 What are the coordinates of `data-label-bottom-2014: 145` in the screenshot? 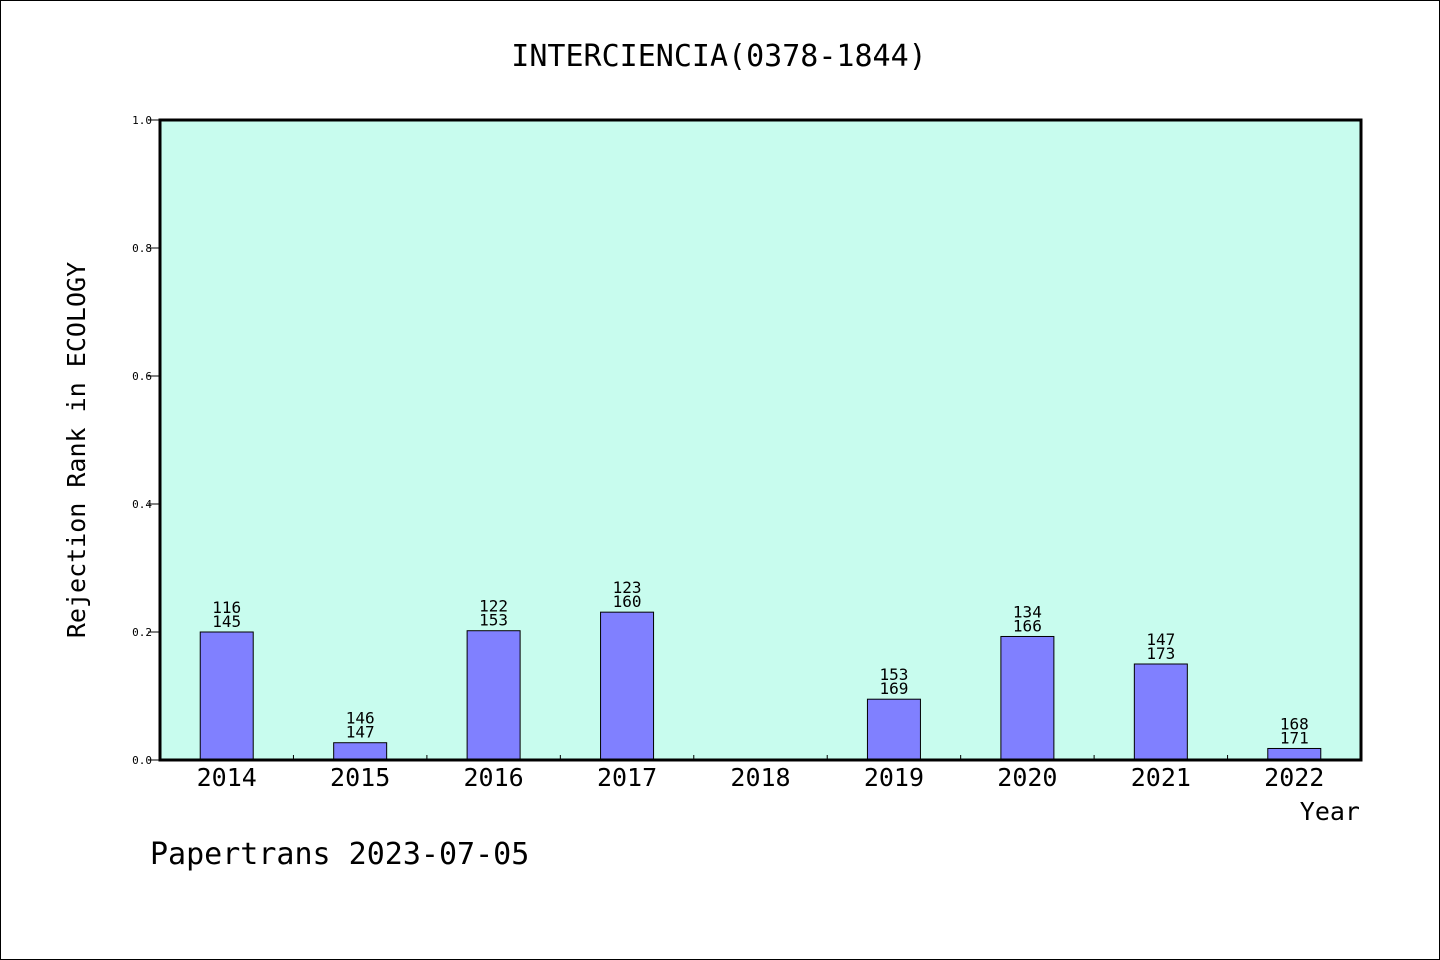 It's located at (226, 621).